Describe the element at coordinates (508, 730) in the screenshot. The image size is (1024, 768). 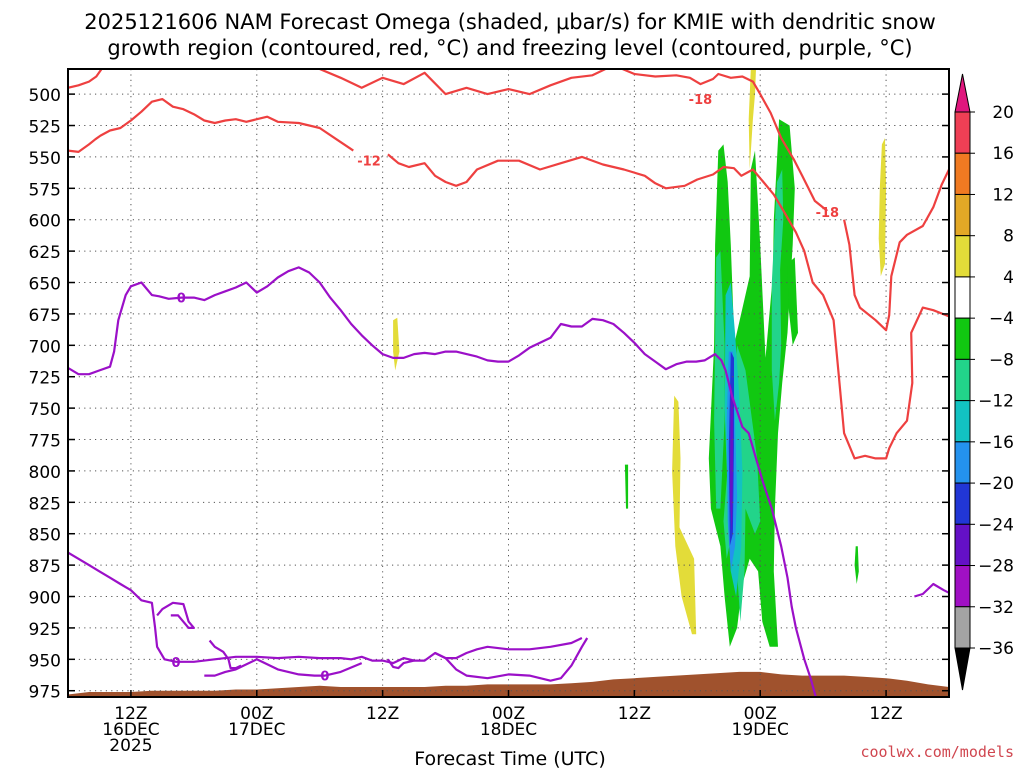
I see `x-tick-label: 18DEC` at that location.